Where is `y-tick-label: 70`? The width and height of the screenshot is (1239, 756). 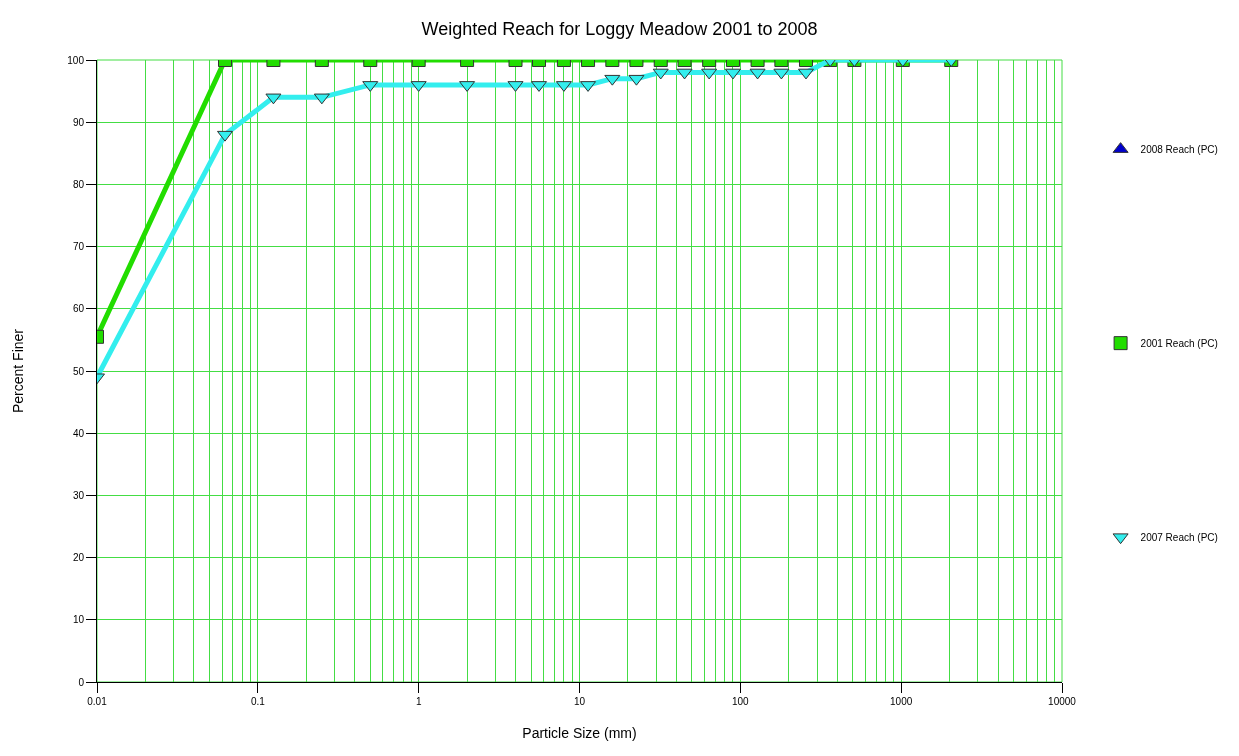
y-tick-label: 70 is located at coordinates (78, 247).